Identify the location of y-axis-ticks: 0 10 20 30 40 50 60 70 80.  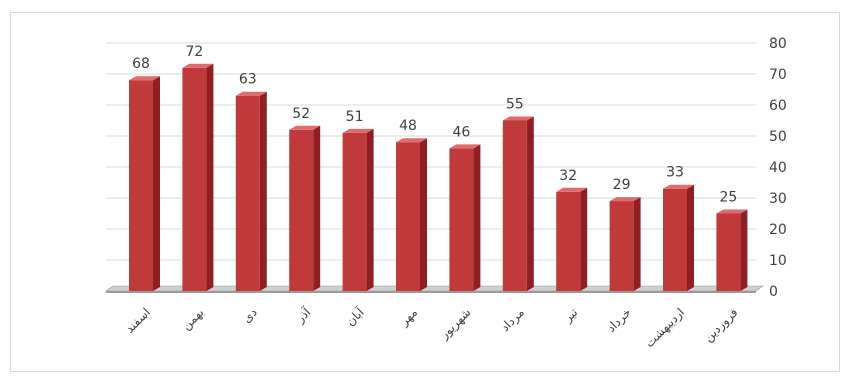
(778, 168).